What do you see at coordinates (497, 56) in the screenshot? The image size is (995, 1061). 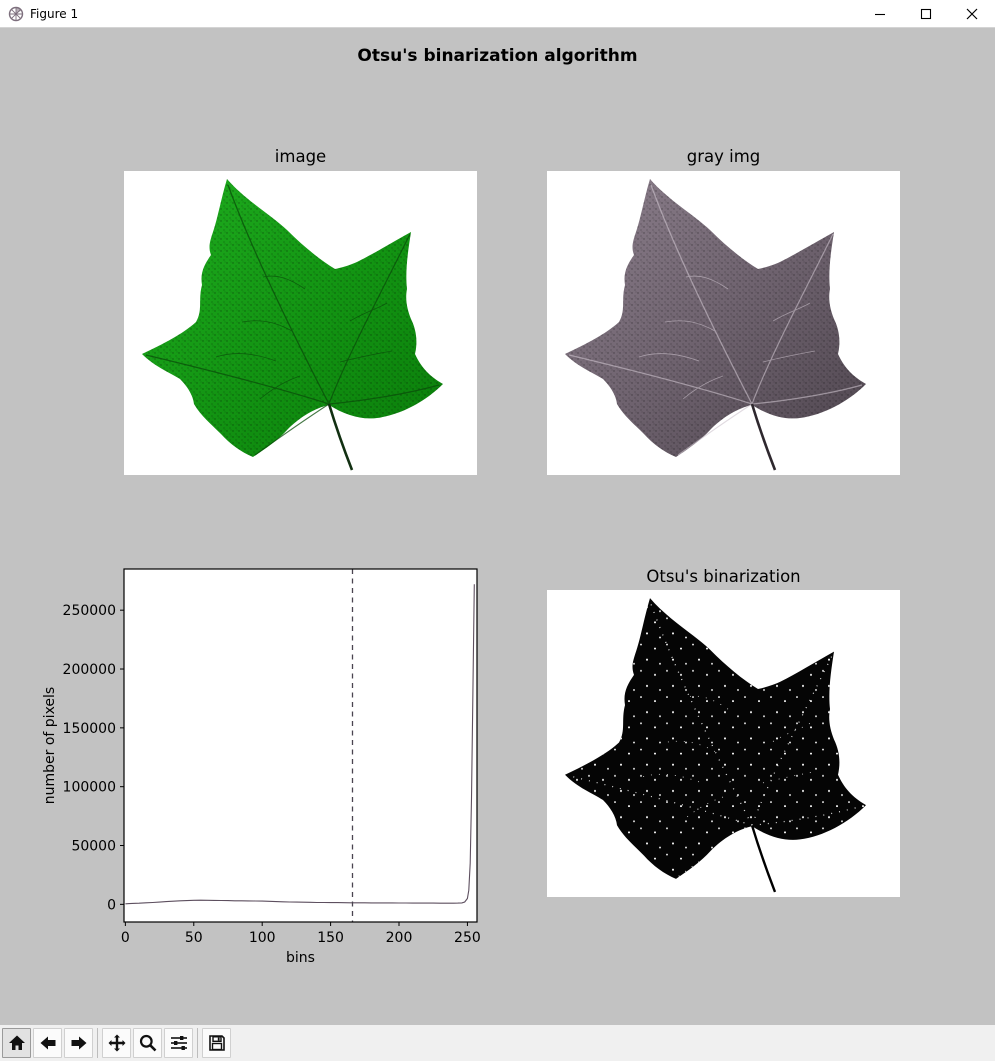 I see `figure-suptitle: Otsu's binarization algorithm` at bounding box center [497, 56].